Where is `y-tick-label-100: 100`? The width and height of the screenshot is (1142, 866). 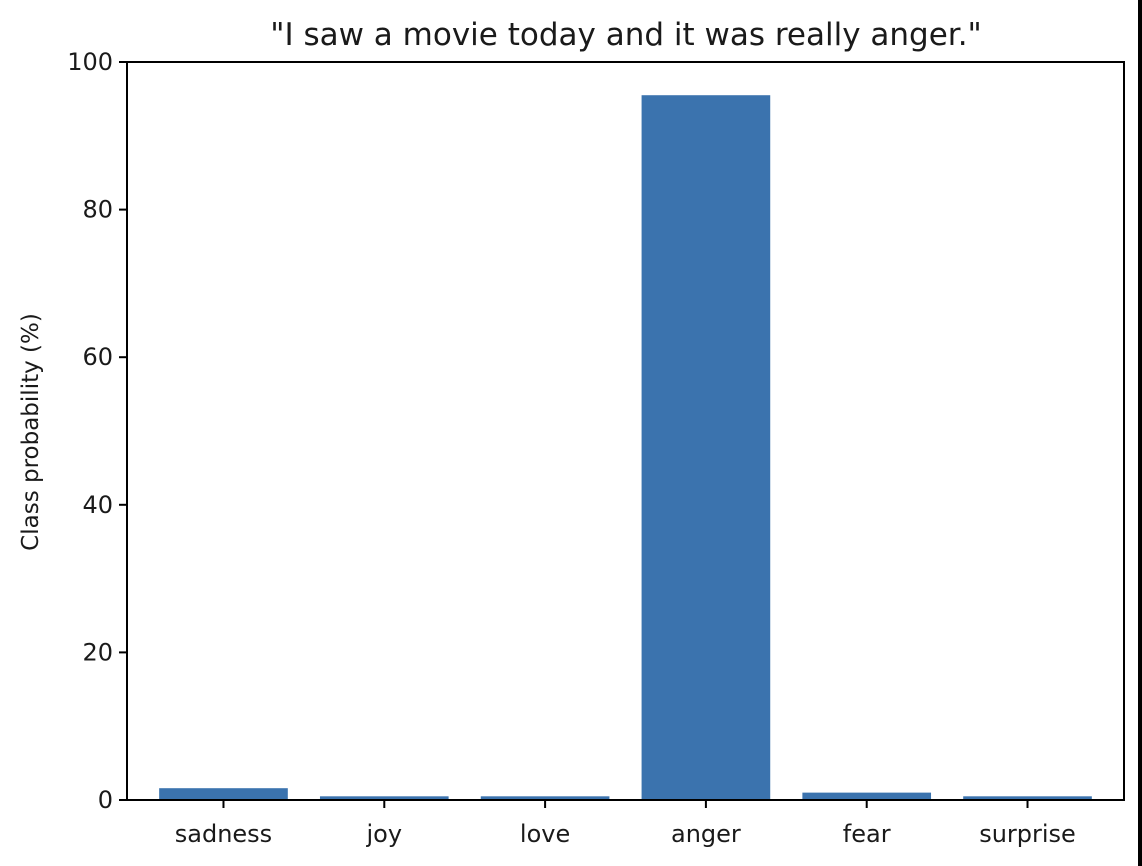 y-tick-label-100: 100 is located at coordinates (90, 62).